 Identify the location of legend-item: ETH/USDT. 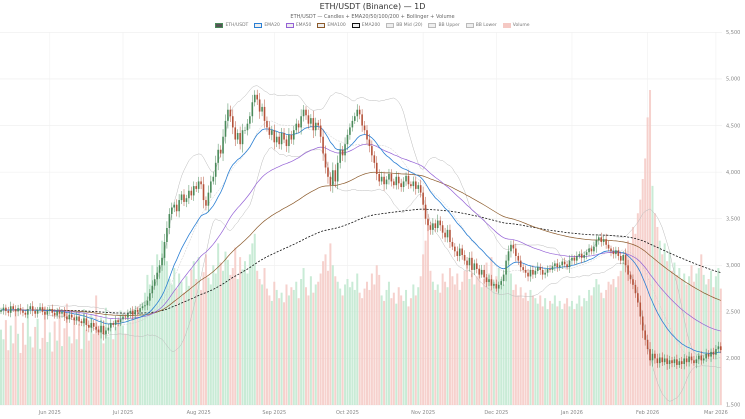
(231, 25).